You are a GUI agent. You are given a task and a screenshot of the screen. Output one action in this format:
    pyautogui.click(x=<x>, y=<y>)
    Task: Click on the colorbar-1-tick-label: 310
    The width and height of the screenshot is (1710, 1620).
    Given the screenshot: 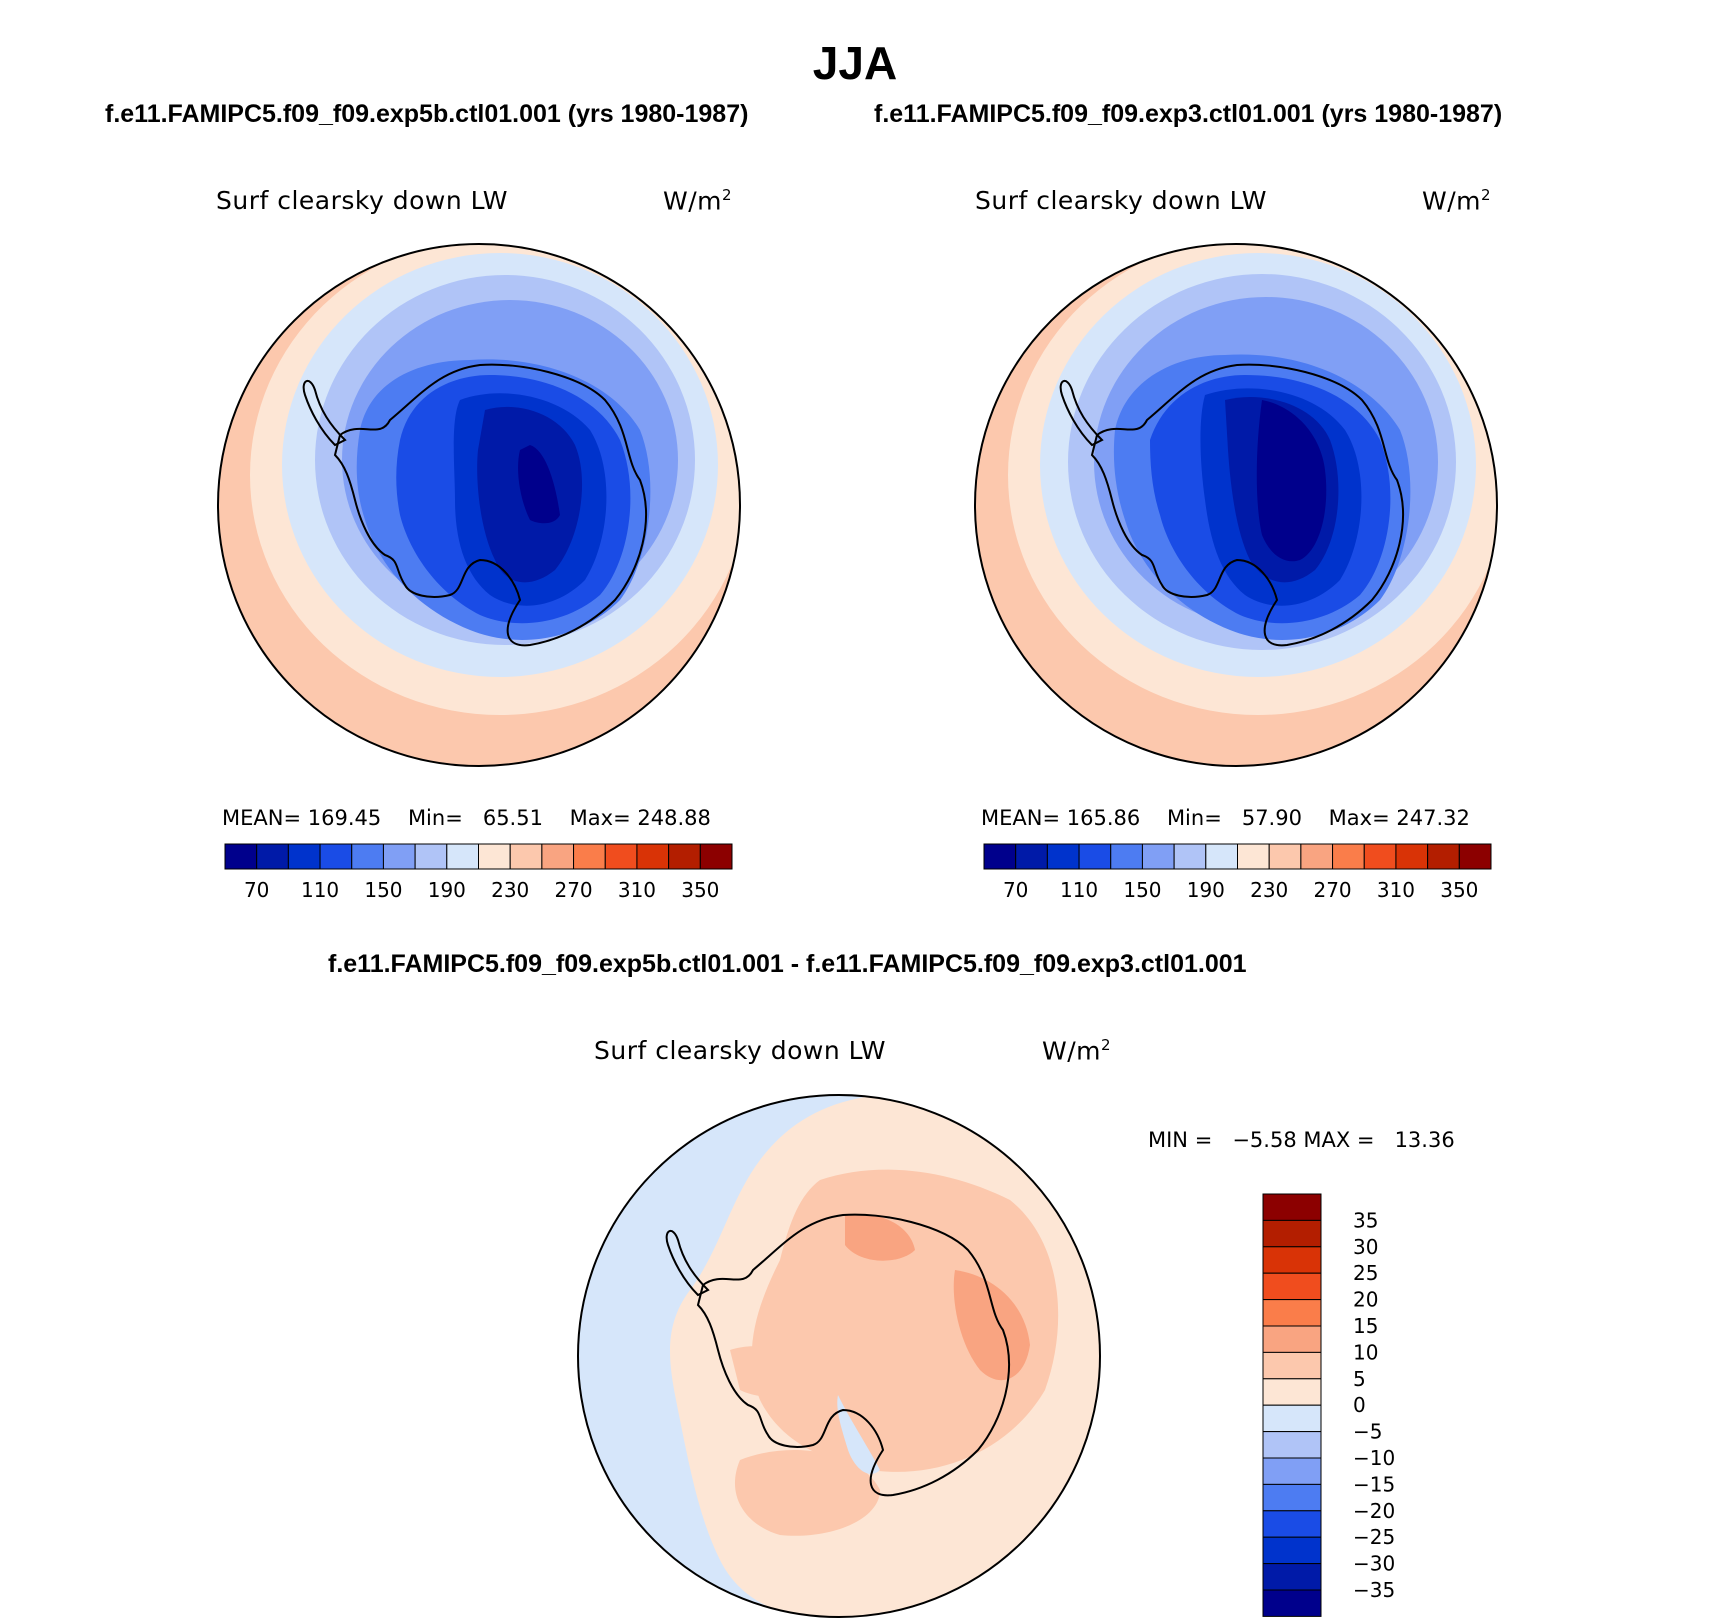 What is the action you would take?
    pyautogui.click(x=637, y=890)
    